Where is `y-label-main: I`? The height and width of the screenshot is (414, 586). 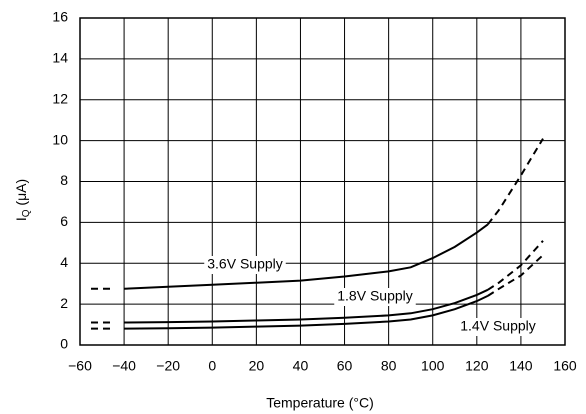
y-label-main: I is located at coordinates (21, 219).